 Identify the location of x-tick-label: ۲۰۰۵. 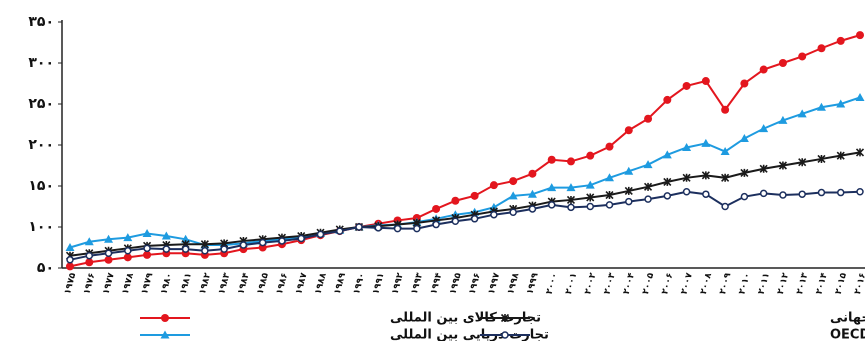
(648, 283).